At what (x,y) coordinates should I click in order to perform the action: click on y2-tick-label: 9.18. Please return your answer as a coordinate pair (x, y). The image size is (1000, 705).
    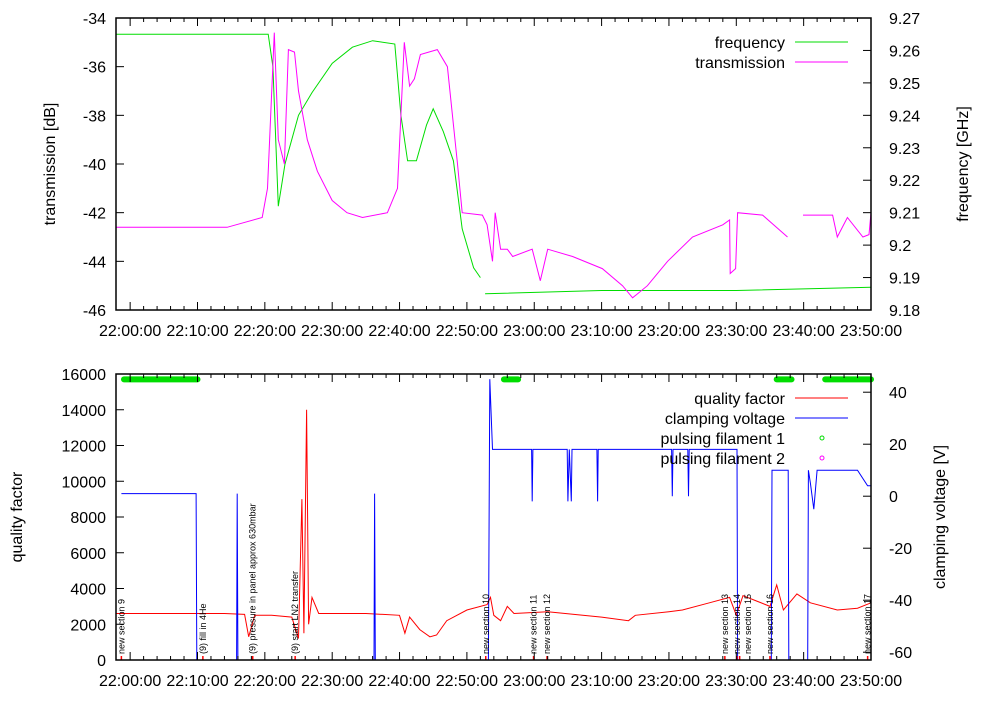
    Looking at the image, I should click on (904, 311).